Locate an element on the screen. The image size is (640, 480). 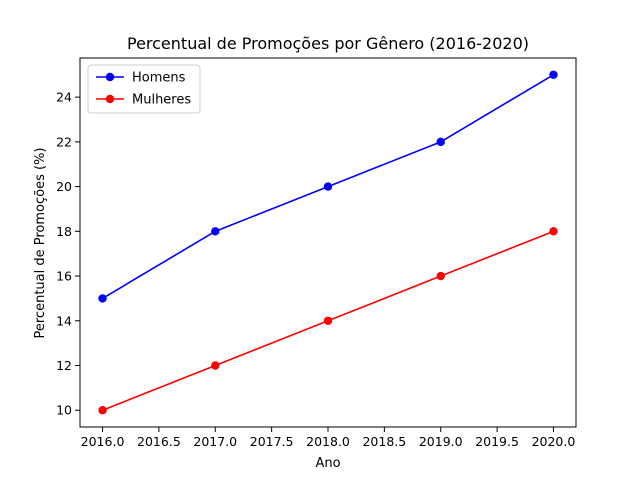
x-tick-label: 2019.0 is located at coordinates (441, 441).